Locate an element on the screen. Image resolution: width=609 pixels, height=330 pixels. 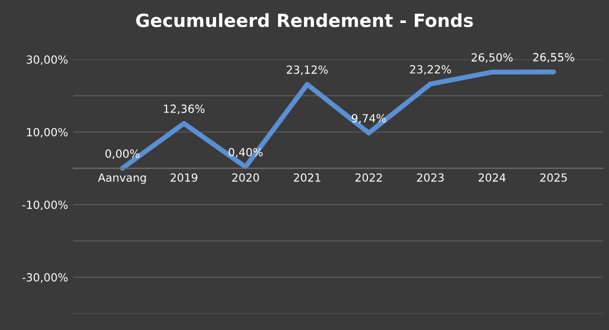
x-tick-label: 2021 is located at coordinates (307, 177).